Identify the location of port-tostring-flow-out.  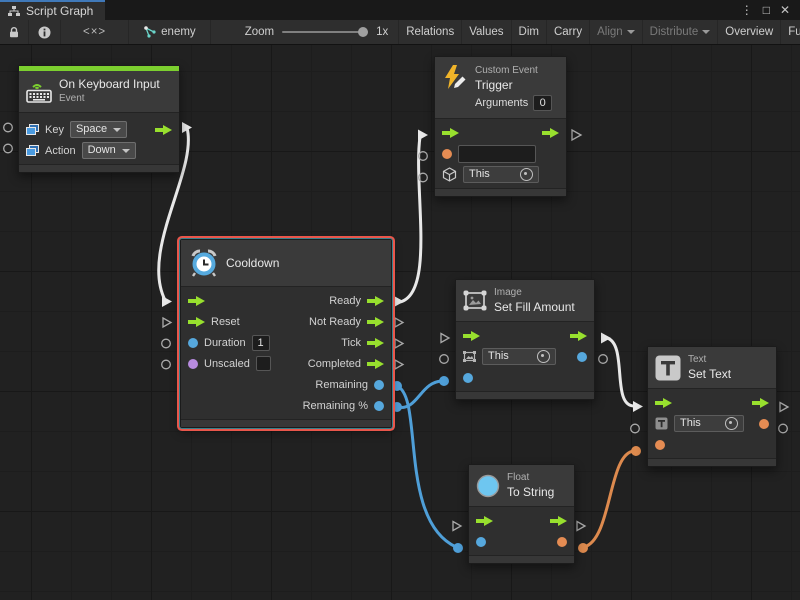
(581, 526).